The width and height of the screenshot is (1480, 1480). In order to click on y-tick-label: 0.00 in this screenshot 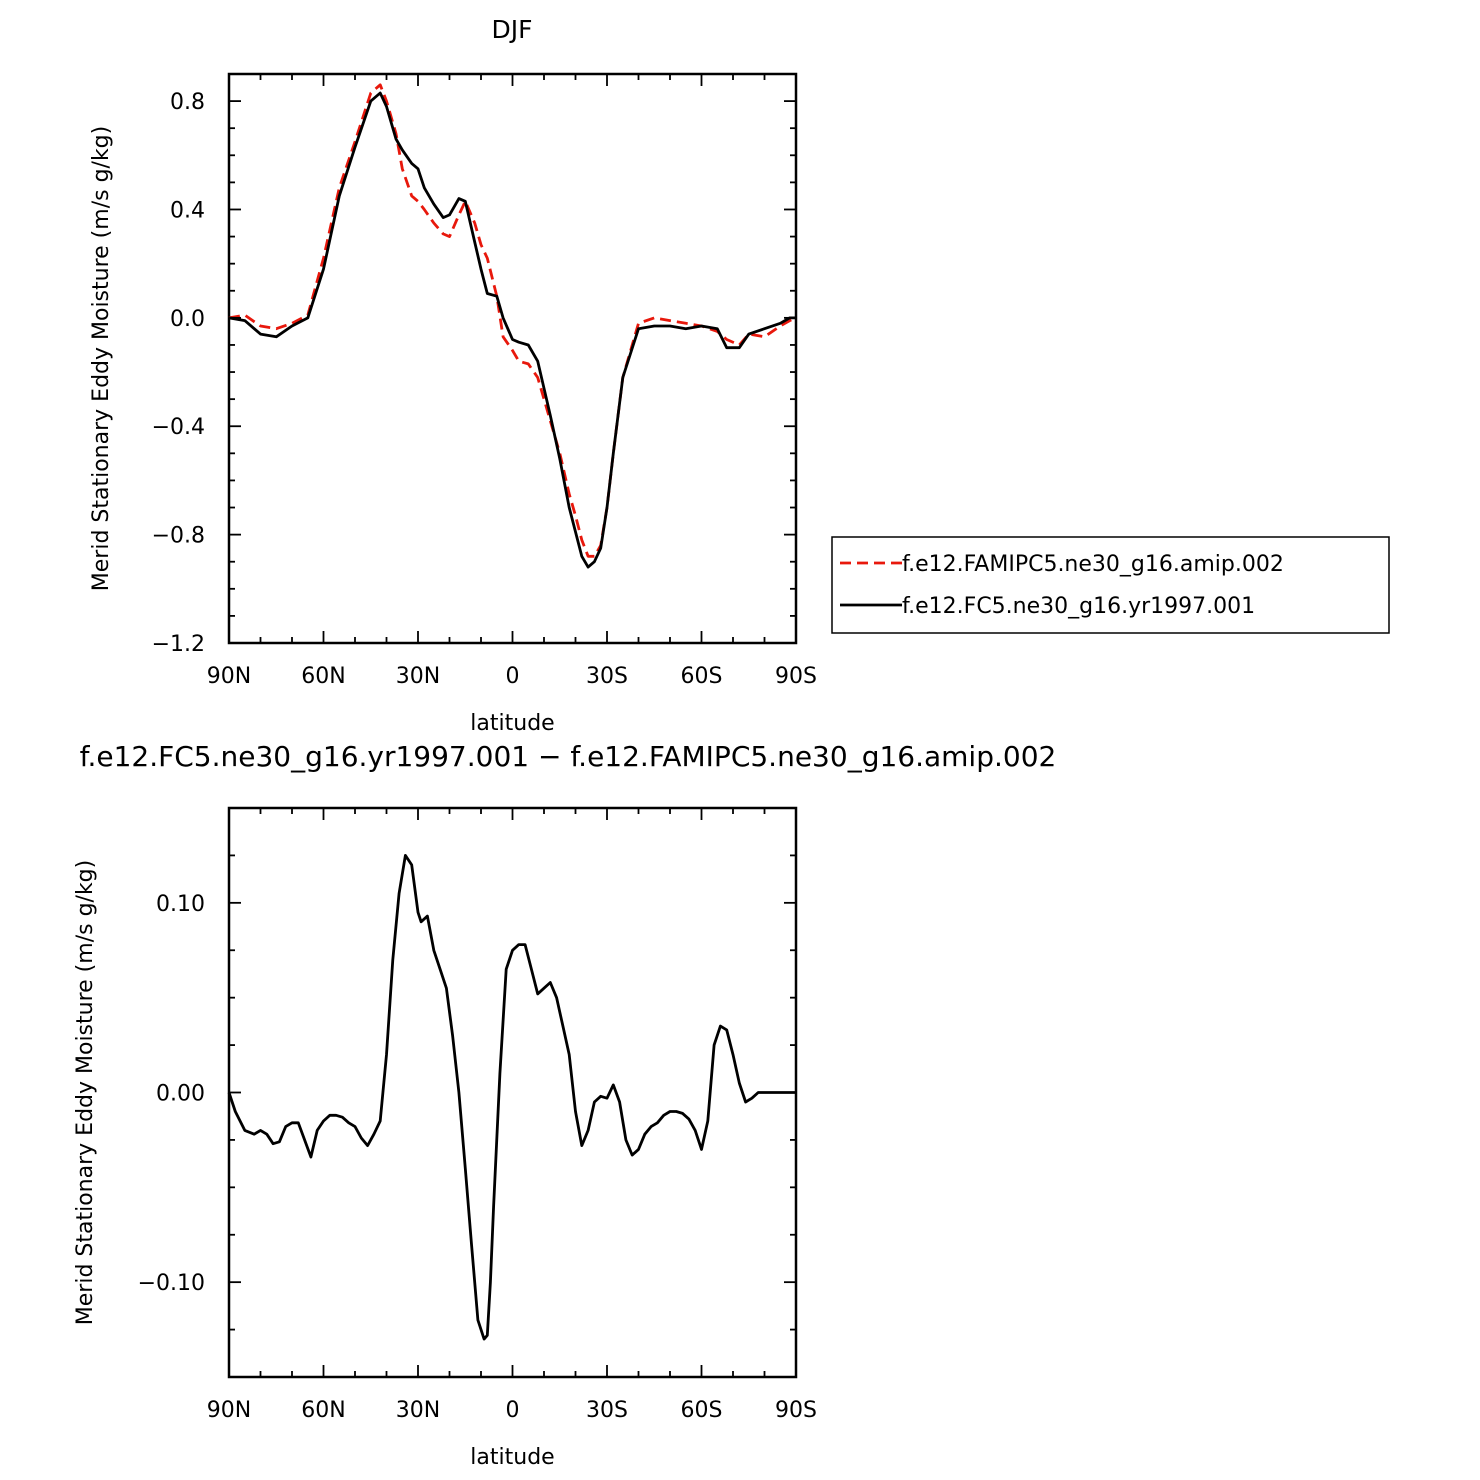, I will do `click(180, 1094)`.